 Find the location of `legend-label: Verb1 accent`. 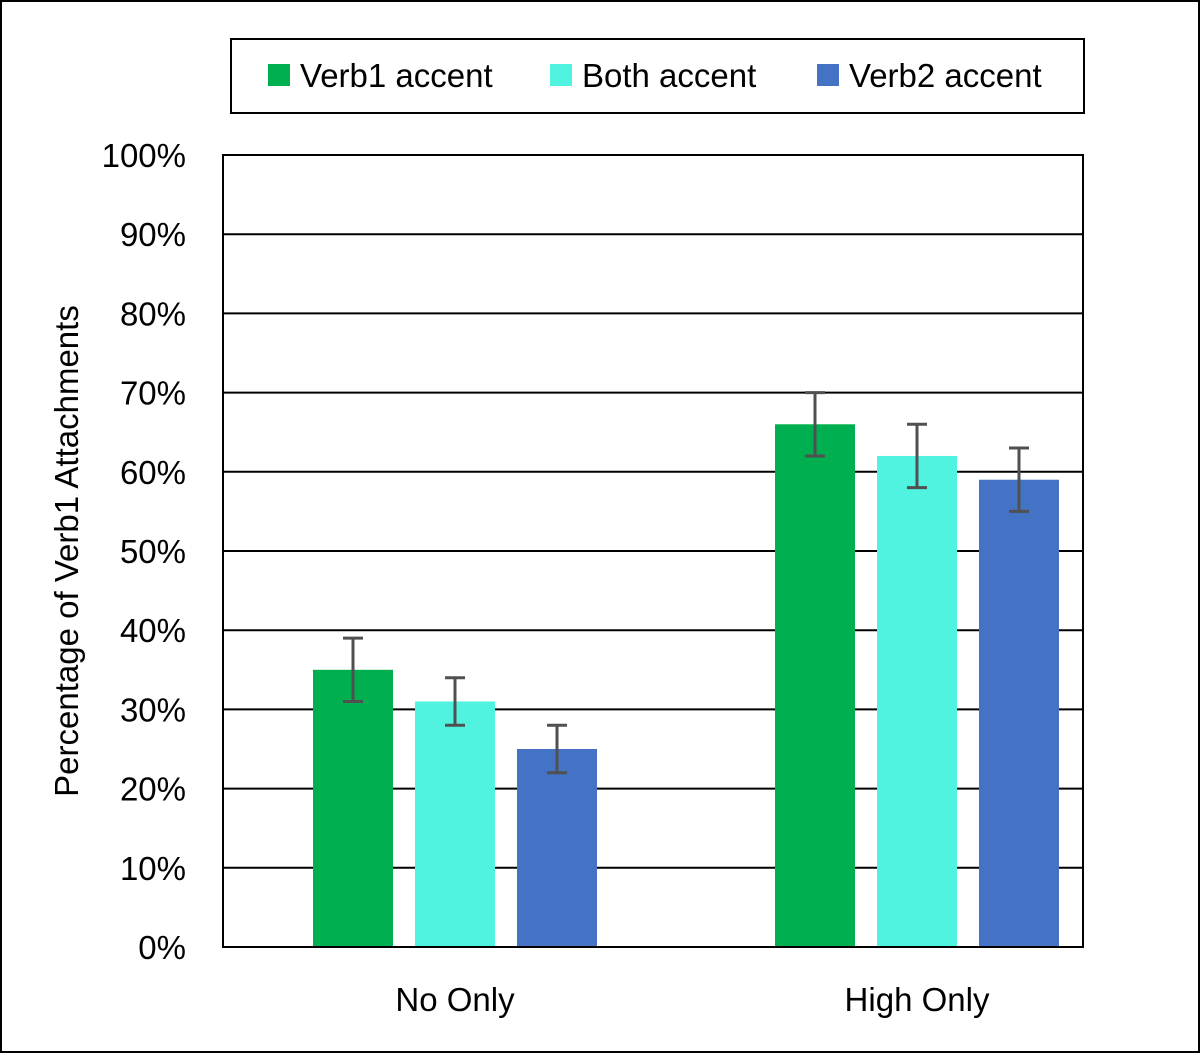

legend-label: Verb1 accent is located at coordinates (396, 75).